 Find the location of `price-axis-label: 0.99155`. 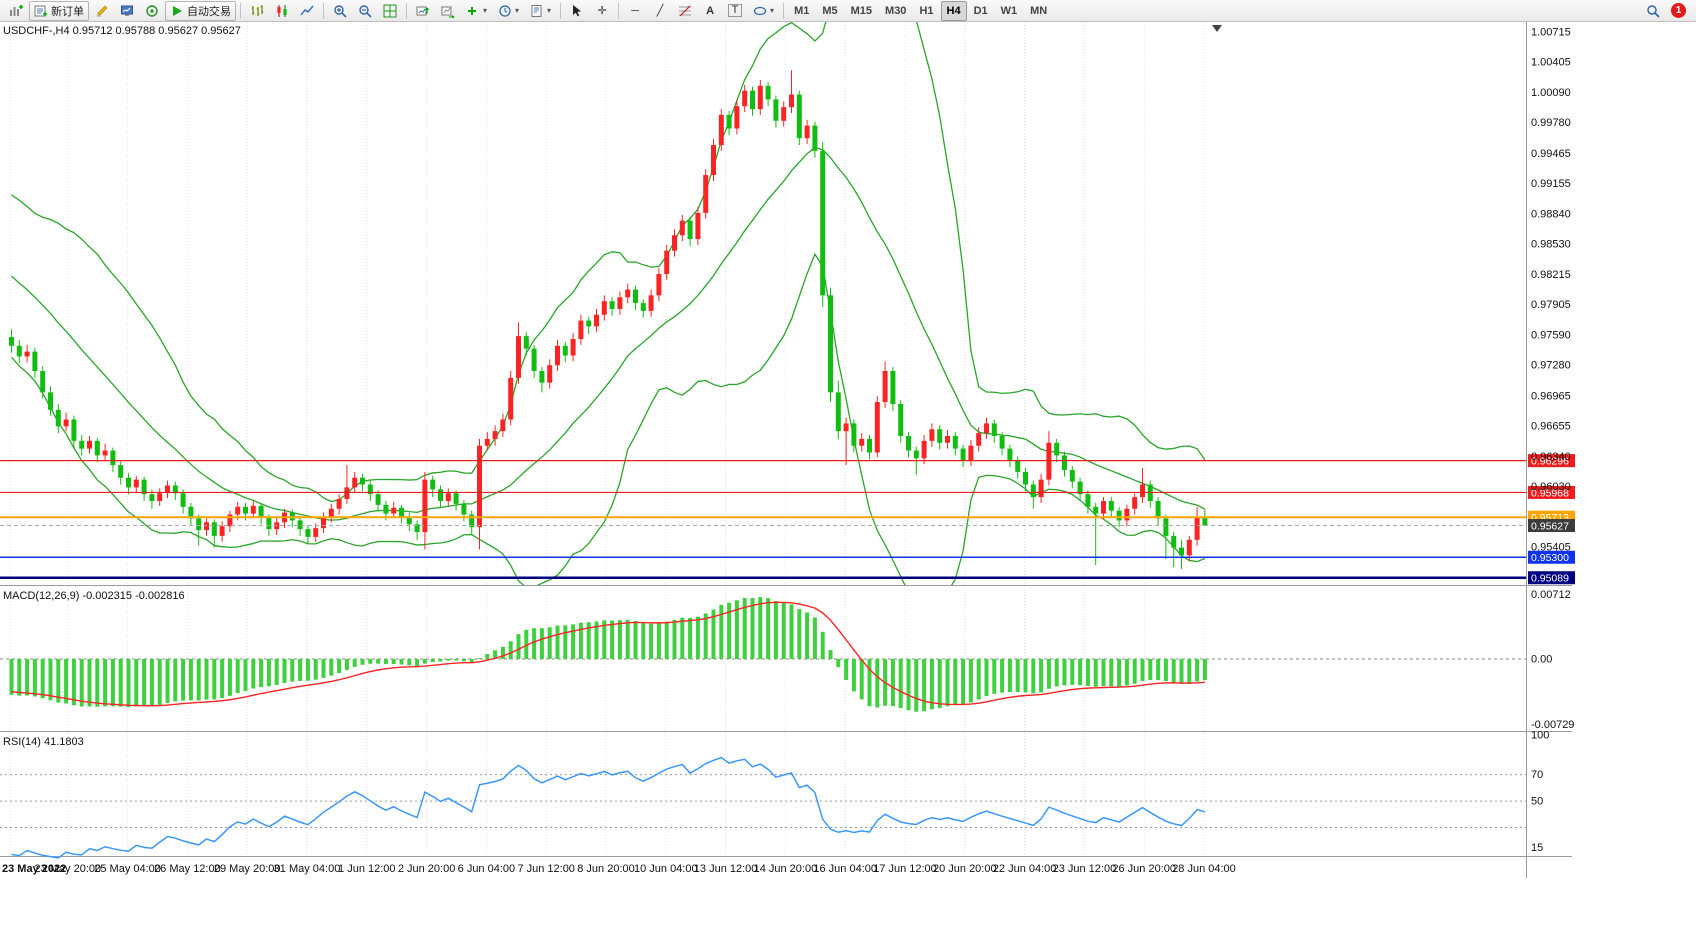

price-axis-label: 0.99155 is located at coordinates (1551, 184).